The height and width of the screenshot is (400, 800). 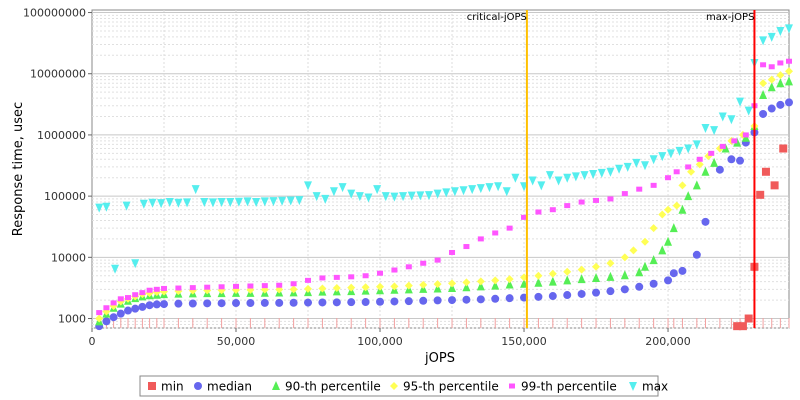 I want to click on y-tick-label: 100000000, so click(x=54, y=13).